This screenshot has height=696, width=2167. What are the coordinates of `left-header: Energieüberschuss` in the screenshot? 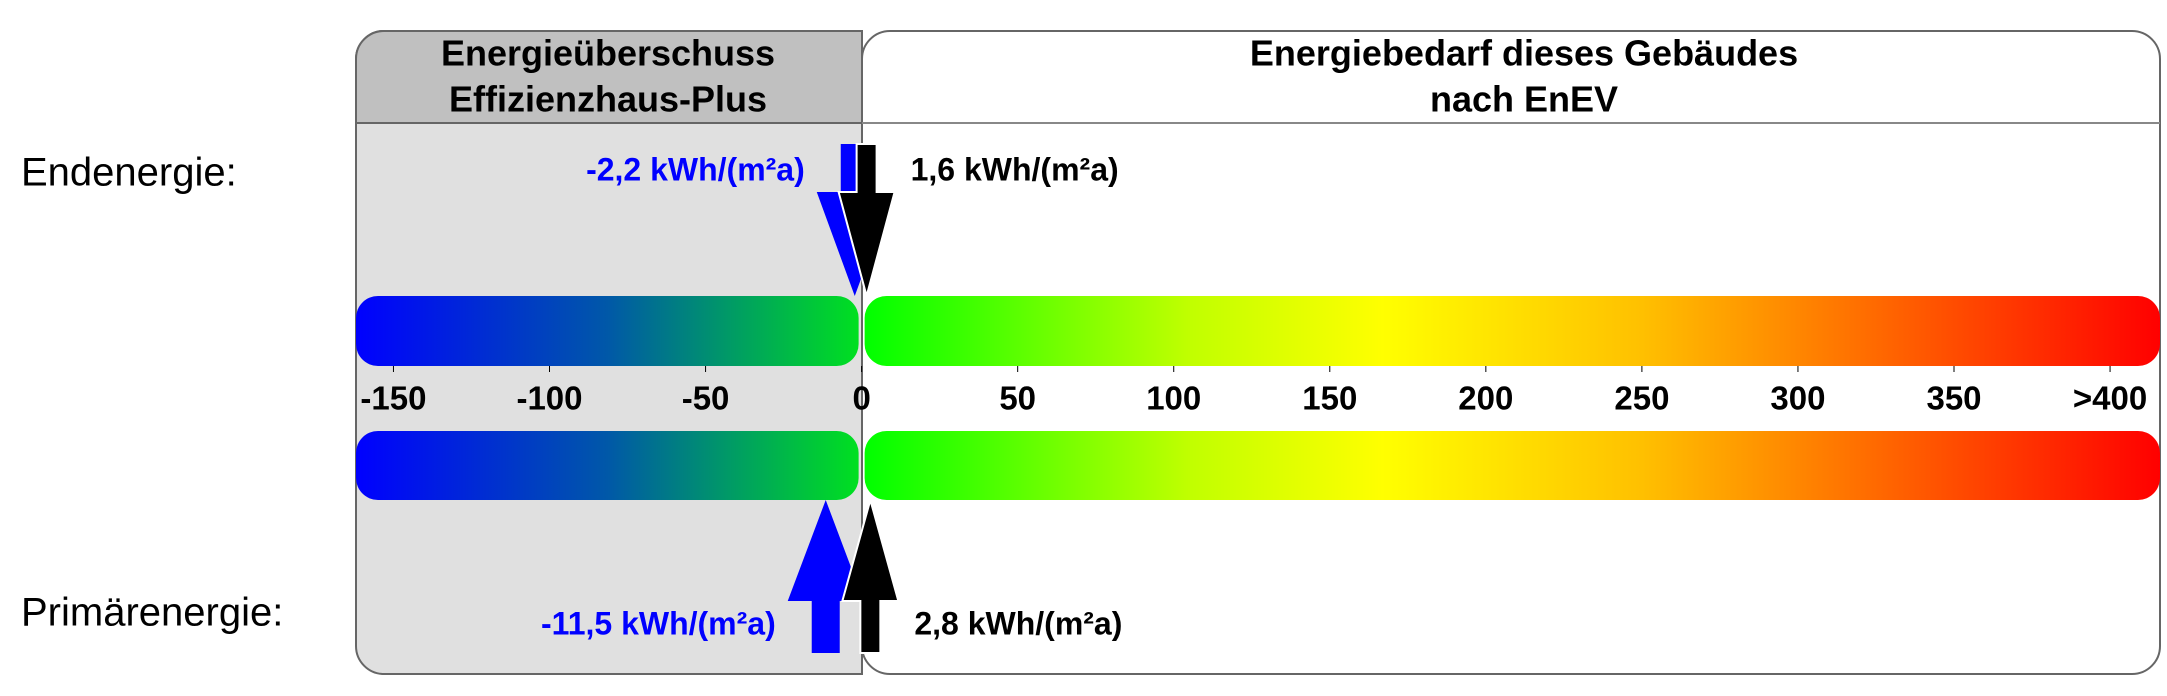 It's located at (608, 53).